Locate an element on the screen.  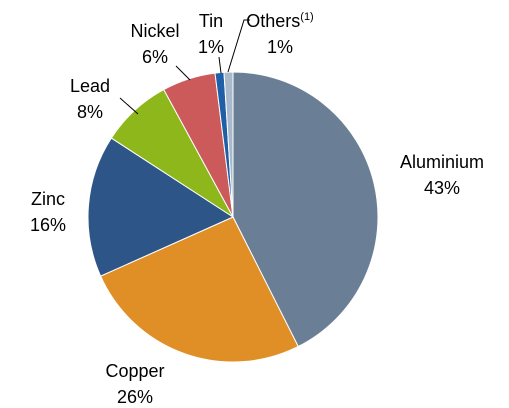
slice-label: Tin is located at coordinates (211, 21).